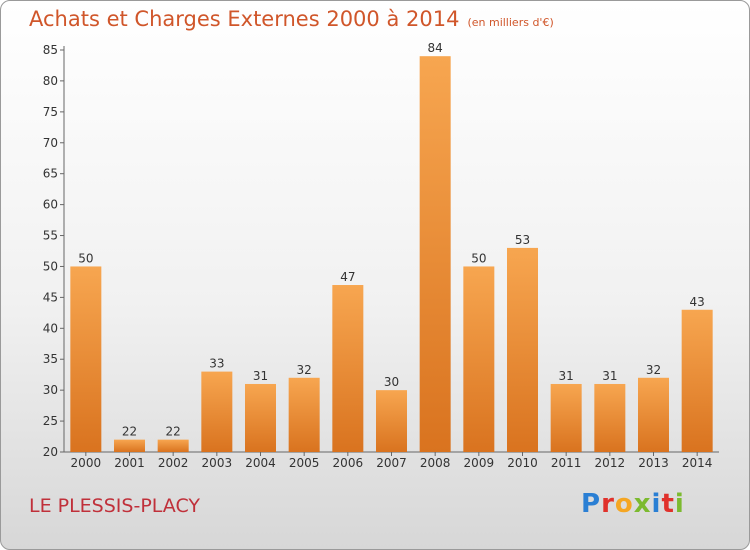  What do you see at coordinates (624, 504) in the screenshot?
I see `logo-letter: o` at bounding box center [624, 504].